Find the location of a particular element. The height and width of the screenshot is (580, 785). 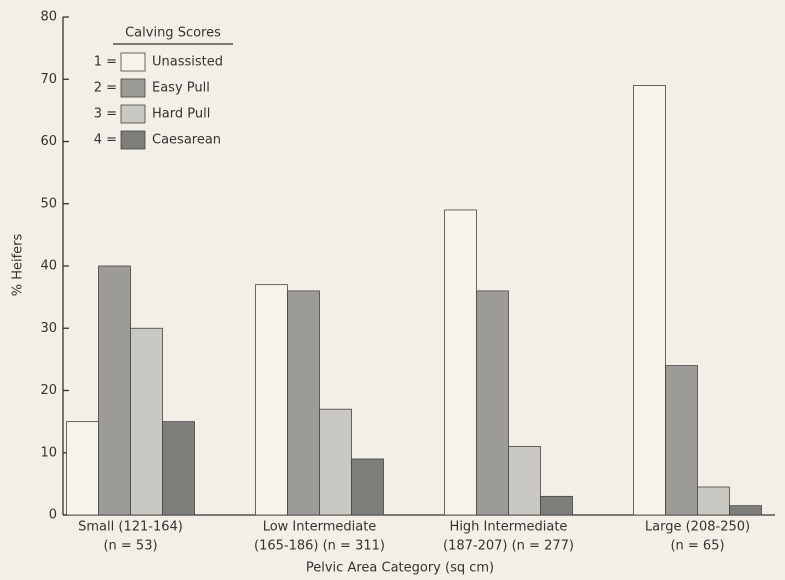

x-tick-label: (n = 65) is located at coordinates (697, 546).